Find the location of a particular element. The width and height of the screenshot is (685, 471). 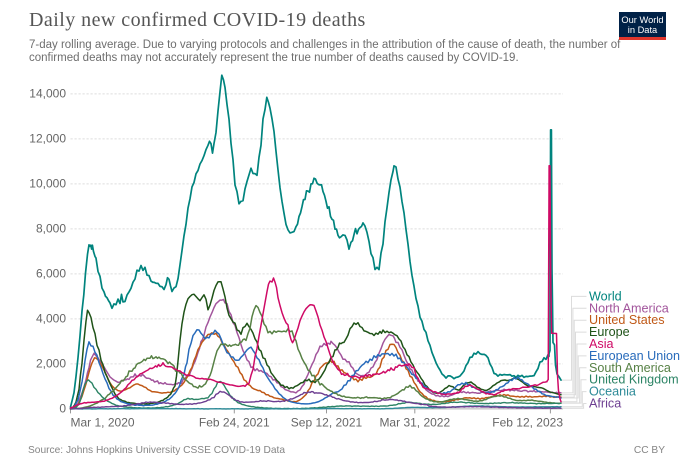

svg-text: 14,000 is located at coordinates (47, 94).